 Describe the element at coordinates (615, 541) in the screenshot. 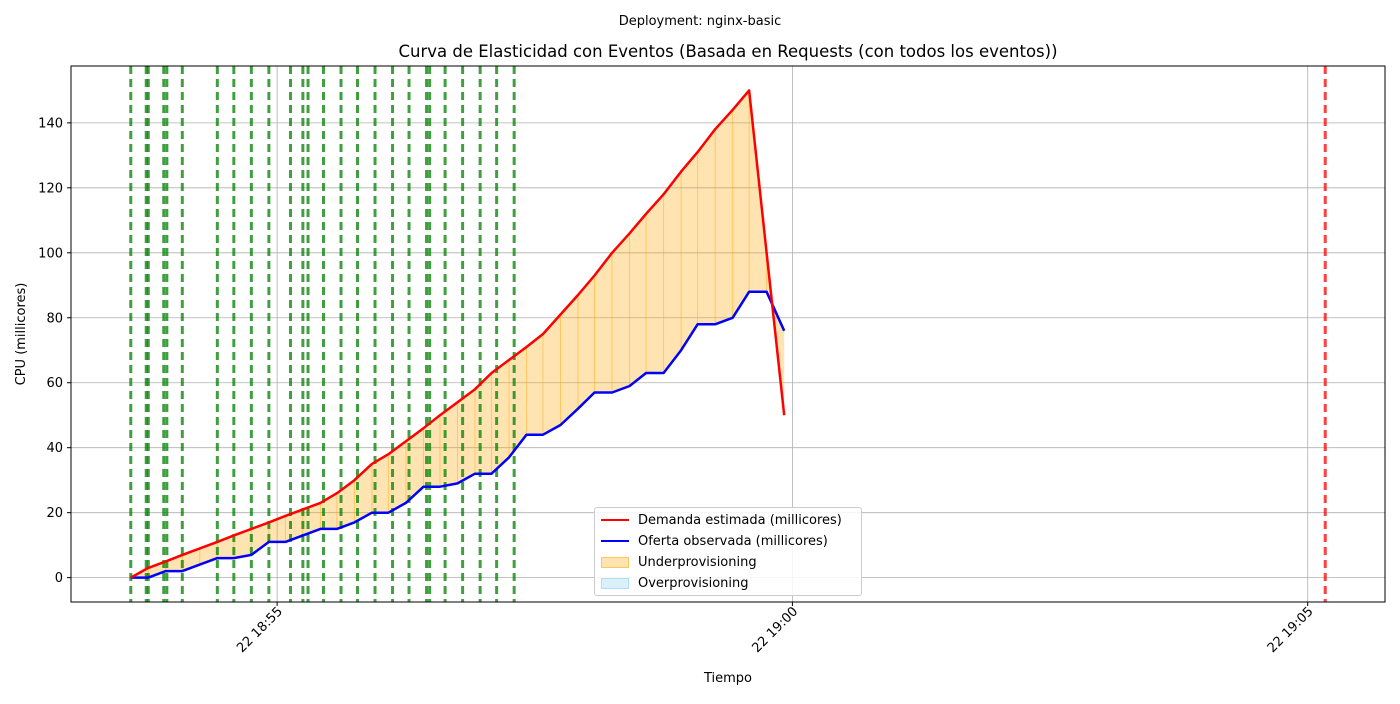

I see `legend-swatch-supply` at that location.